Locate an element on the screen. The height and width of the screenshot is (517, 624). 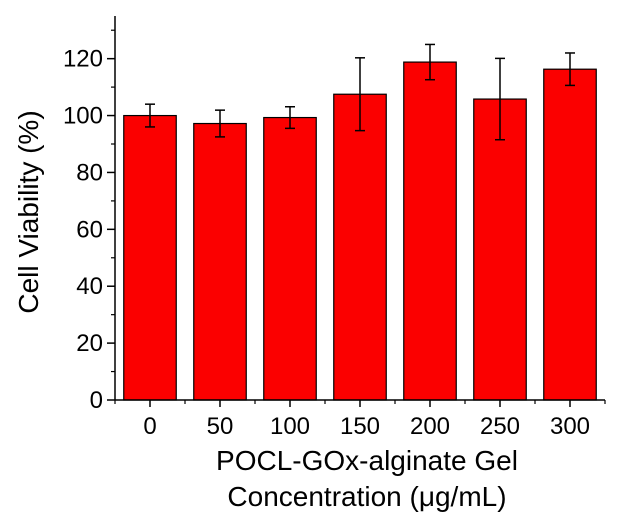
x-axis-label-line2: Concentration (μg/mL) is located at coordinates (366, 496).